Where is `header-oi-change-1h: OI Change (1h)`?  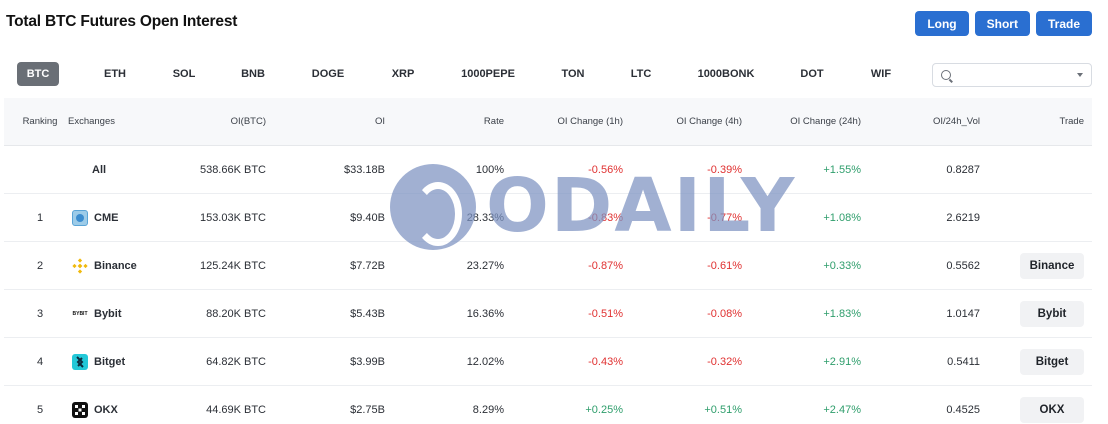
header-oi-change-1h: OI Change (1h) is located at coordinates (590, 121).